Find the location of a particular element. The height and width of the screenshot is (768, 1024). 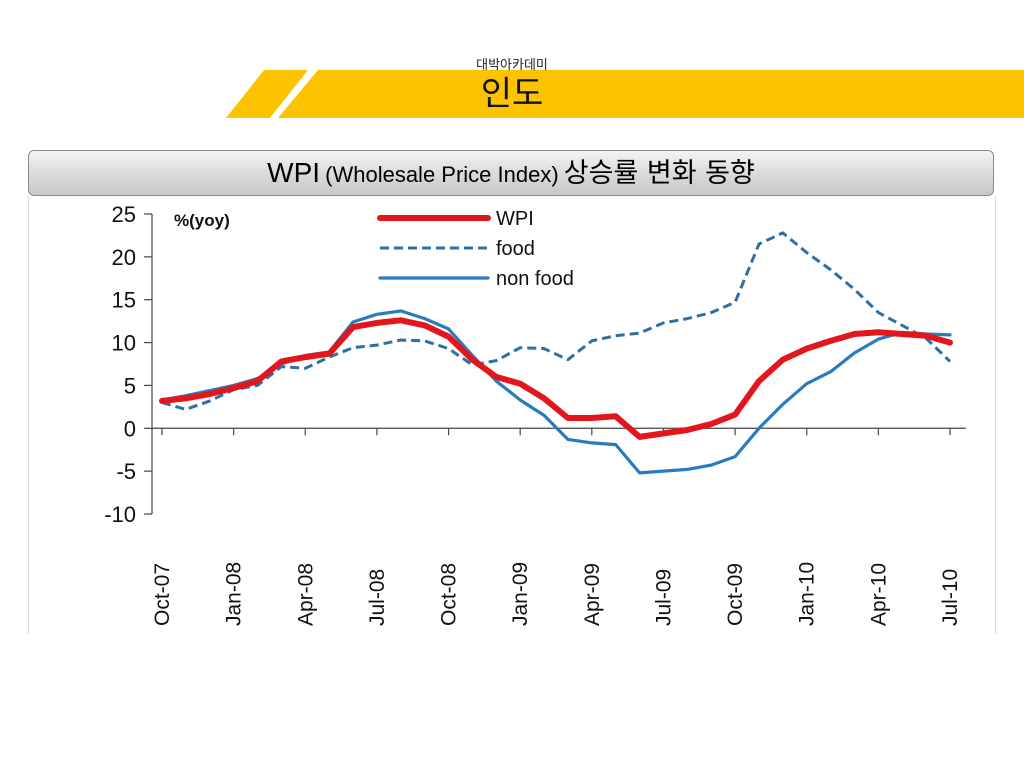

chart-title-main: WPI is located at coordinates (294, 172).